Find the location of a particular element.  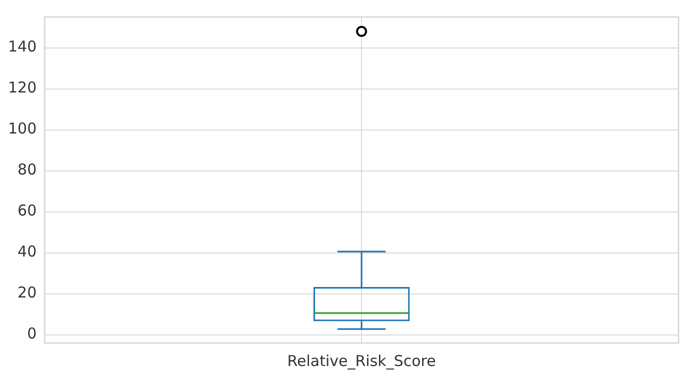

y-tick-label: 80 is located at coordinates (27, 169).